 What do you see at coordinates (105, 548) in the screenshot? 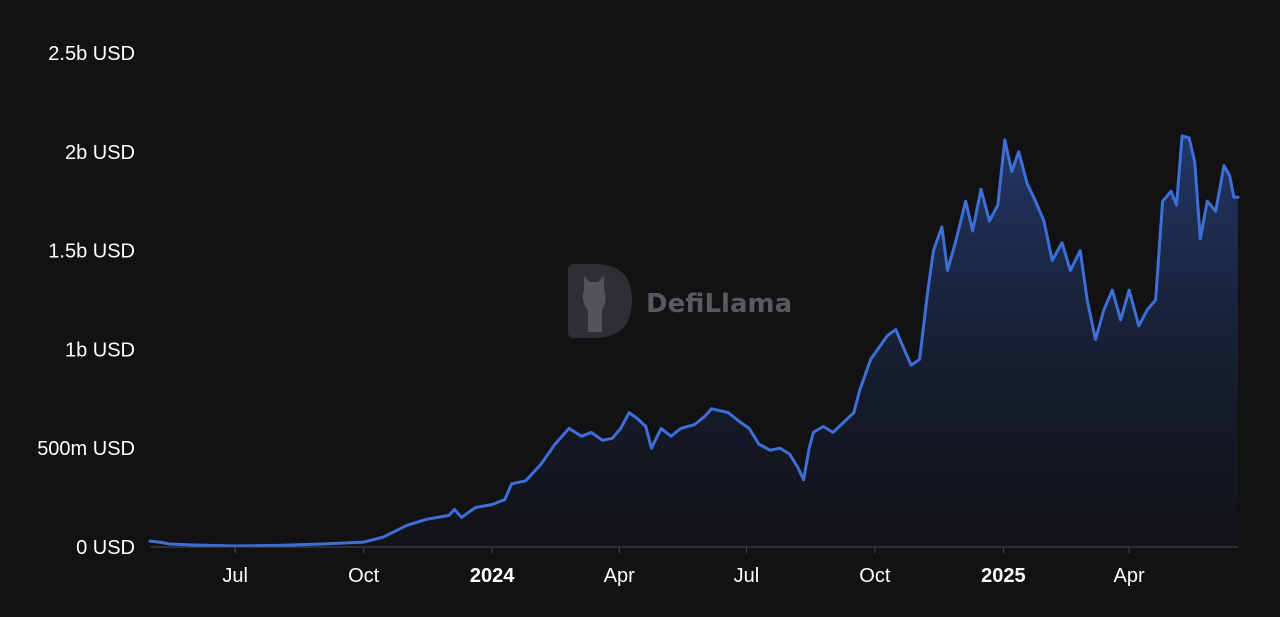
I see `y-tick-label: 0 USD` at bounding box center [105, 548].